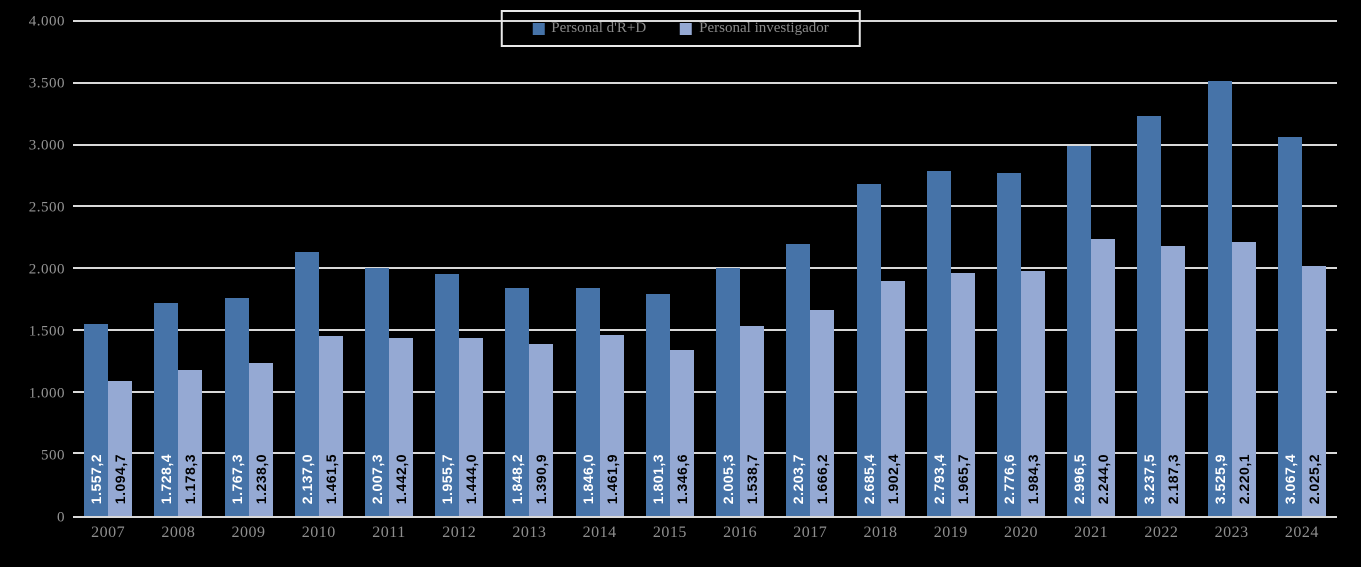  I want to click on bar-value-label-personal-rd: 1.801,3, so click(657, 478).